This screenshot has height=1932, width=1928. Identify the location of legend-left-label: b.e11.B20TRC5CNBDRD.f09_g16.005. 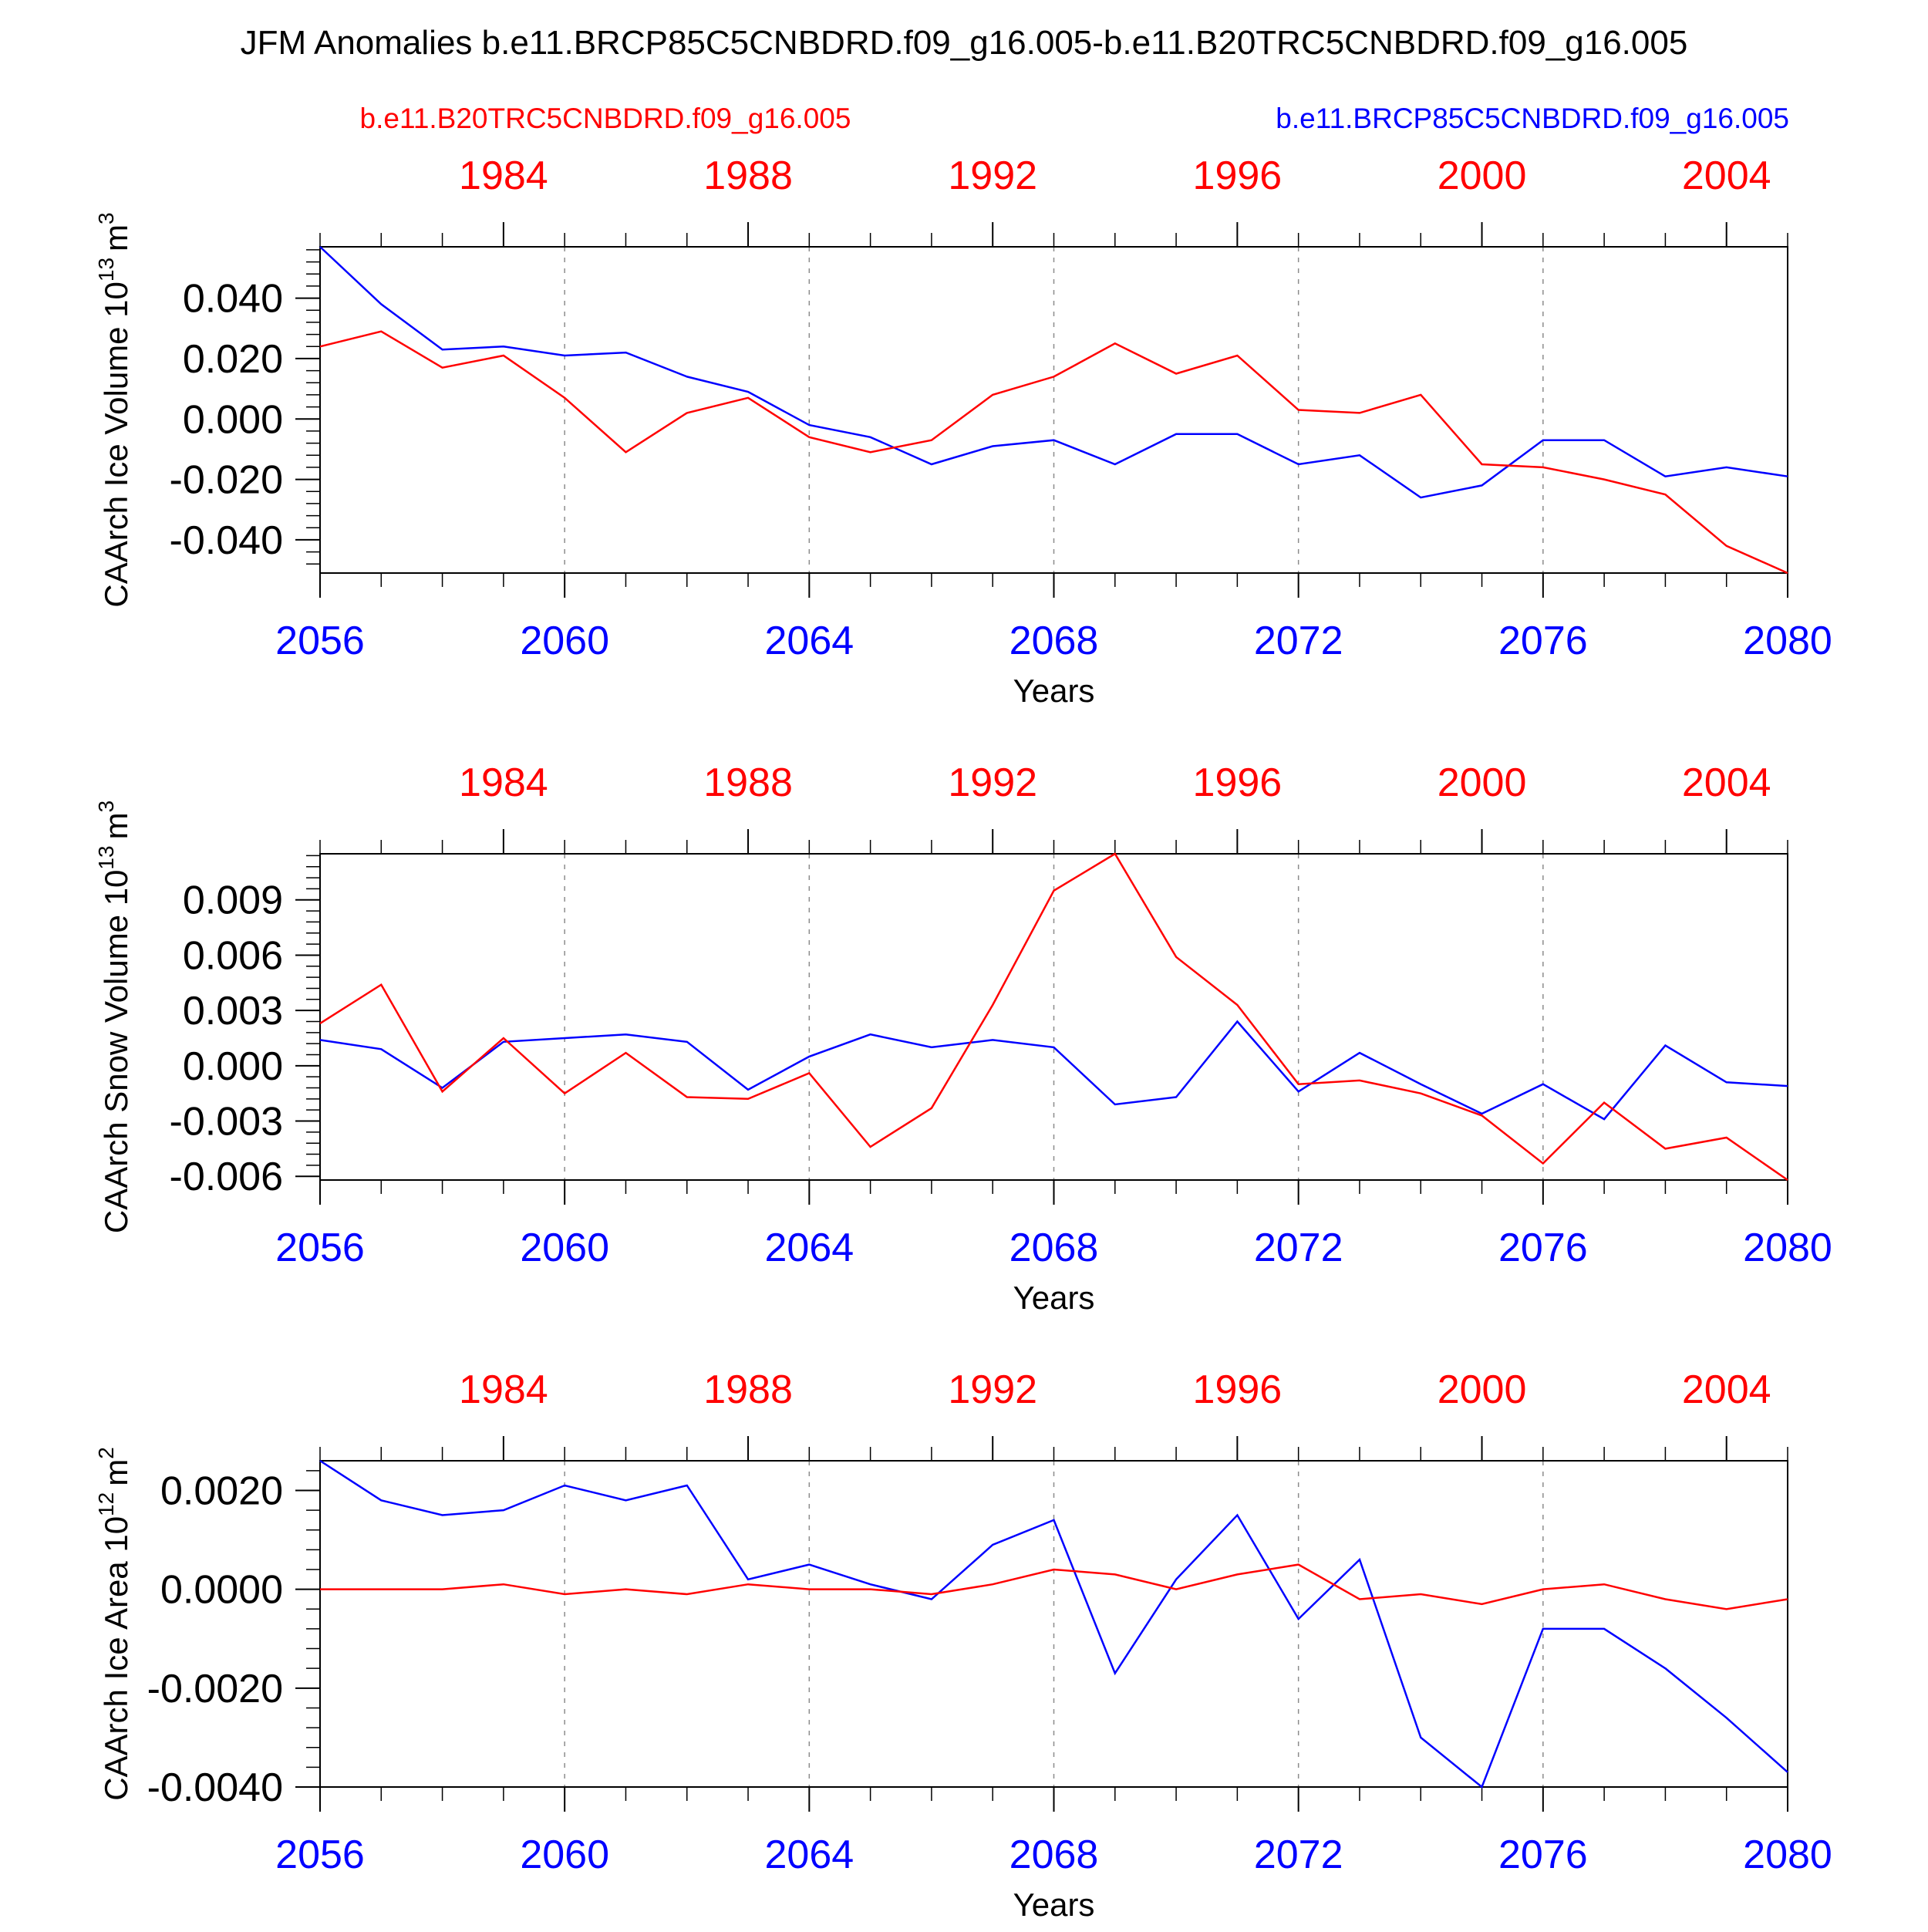
(605, 118).